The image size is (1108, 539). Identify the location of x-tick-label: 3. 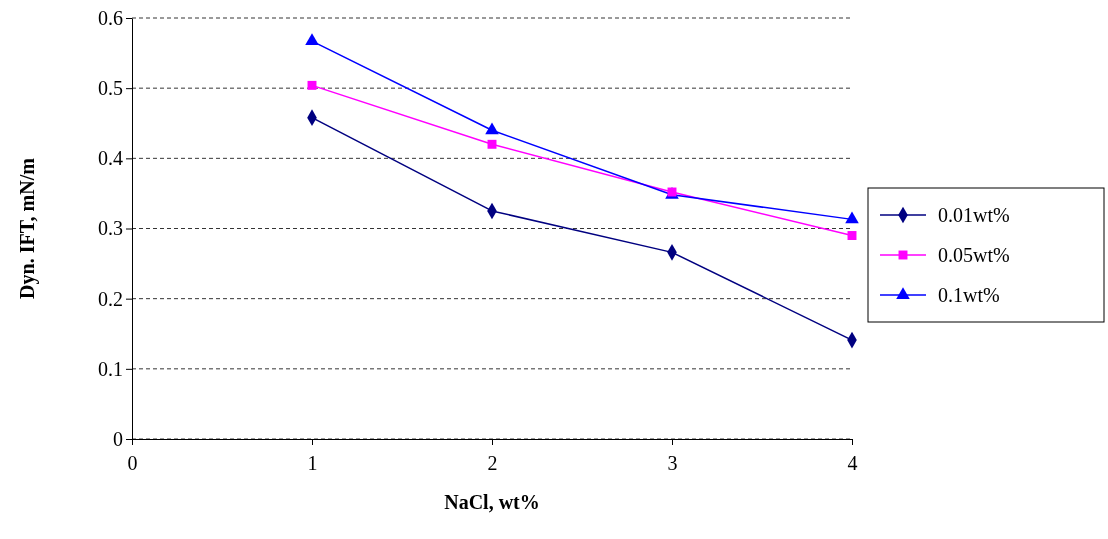
(672, 463).